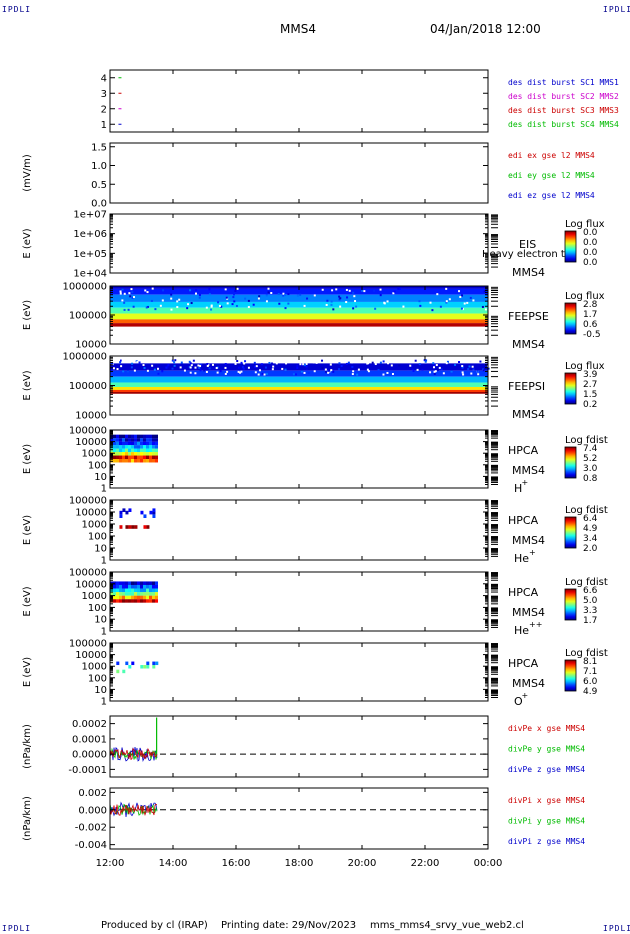  What do you see at coordinates (590, 519) in the screenshot?
I see `colorbar-label: 6.4` at bounding box center [590, 519].